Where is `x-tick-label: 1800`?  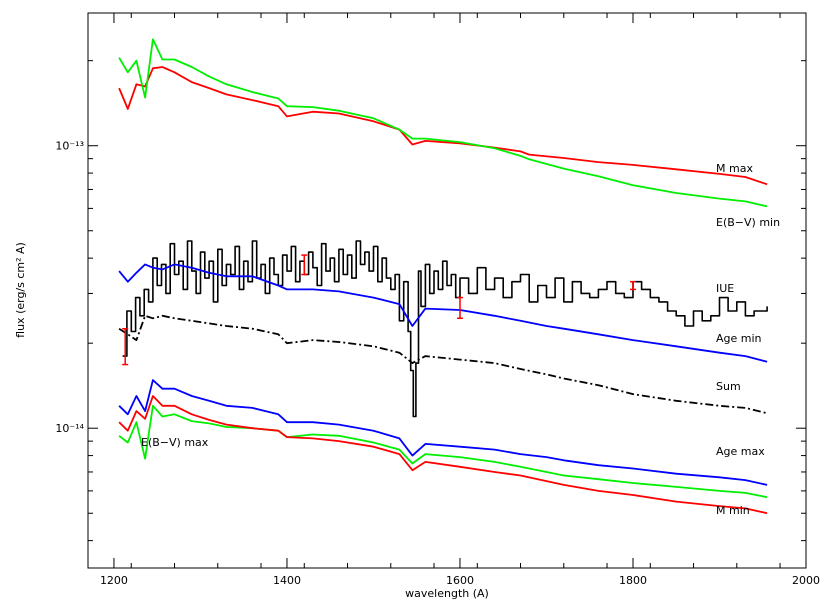 x-tick-label: 1800 is located at coordinates (633, 580).